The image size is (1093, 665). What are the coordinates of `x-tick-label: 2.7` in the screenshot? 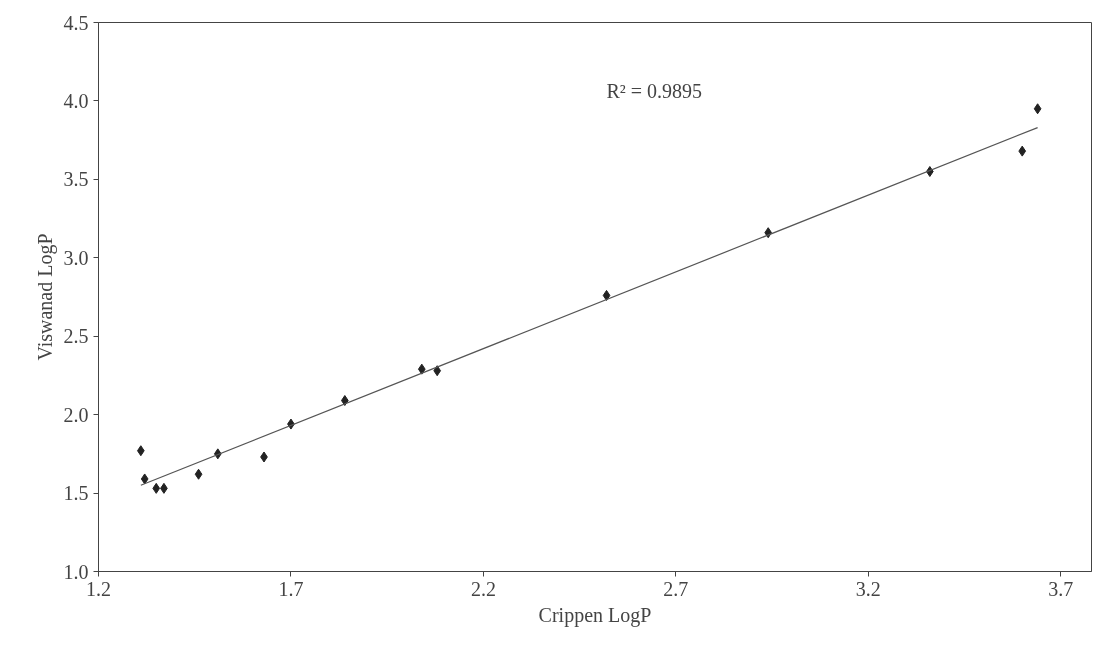 It's located at (676, 588).